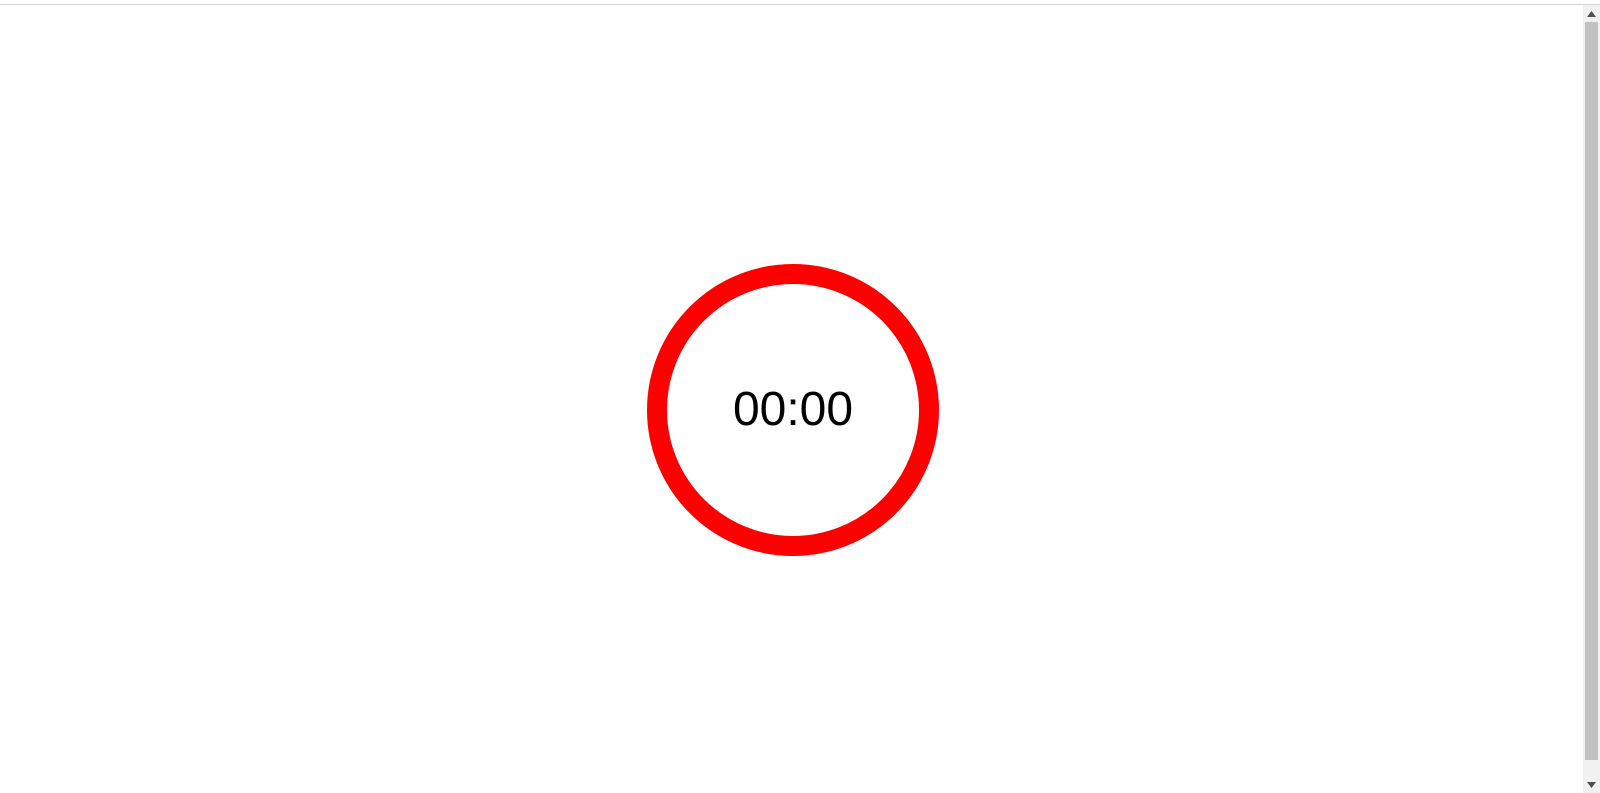  What do you see at coordinates (1591, 391) in the screenshot?
I see `scrollbar-thumb` at bounding box center [1591, 391].